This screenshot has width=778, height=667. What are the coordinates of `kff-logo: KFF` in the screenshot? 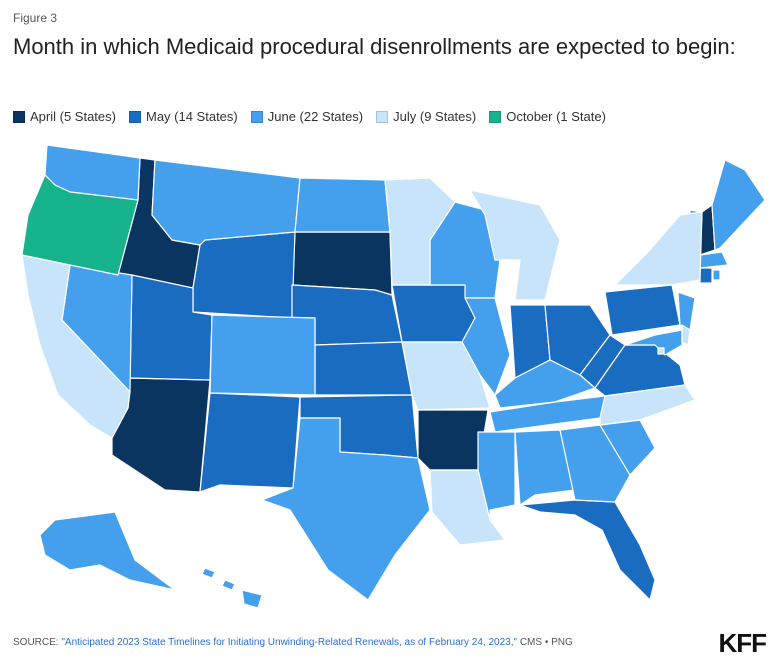 It's located at (742, 643).